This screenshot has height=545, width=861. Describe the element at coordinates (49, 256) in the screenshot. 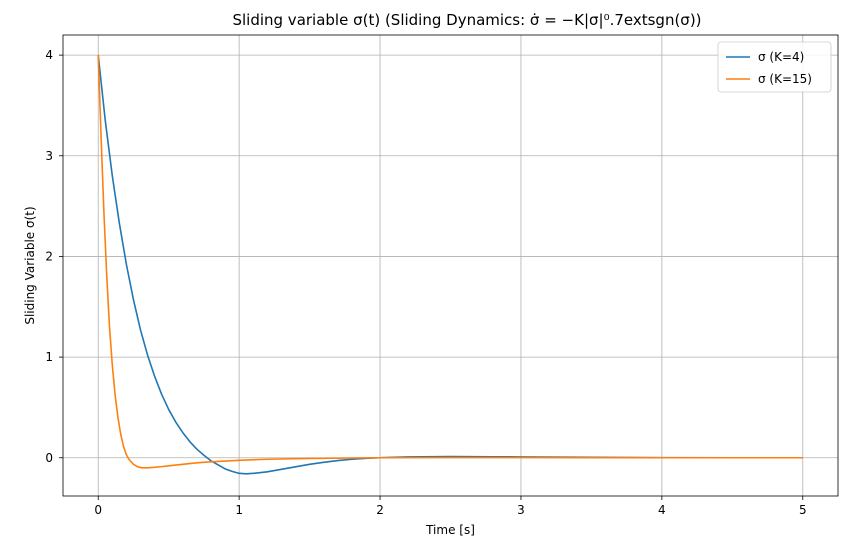

I see `y-tick-label: 2` at that location.